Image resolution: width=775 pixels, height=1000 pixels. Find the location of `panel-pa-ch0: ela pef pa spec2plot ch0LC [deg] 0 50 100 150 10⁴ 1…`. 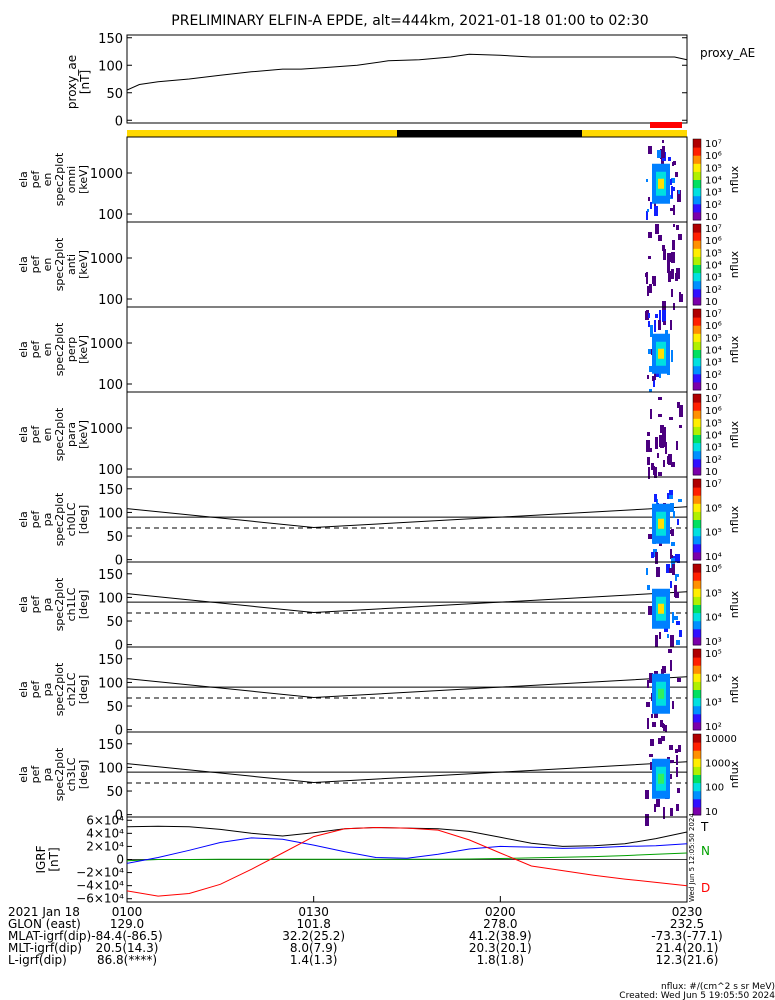

panel-pa-ch0: ela pef pa spec2plot ch0LC [deg] 0 50 100 150 10⁴ 1… is located at coordinates (379, 522).